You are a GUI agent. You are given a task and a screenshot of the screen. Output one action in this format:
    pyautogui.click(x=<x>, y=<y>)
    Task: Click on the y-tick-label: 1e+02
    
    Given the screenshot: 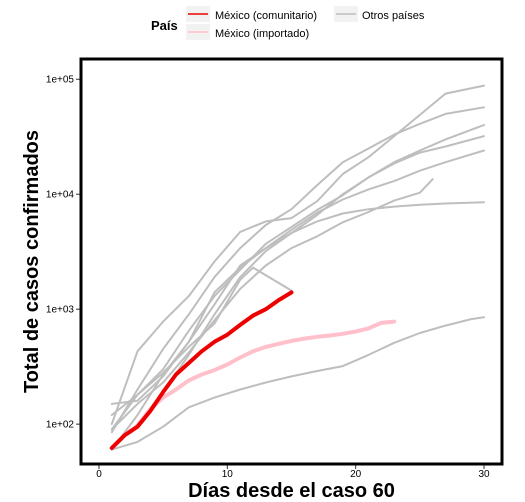 What is the action you would take?
    pyautogui.click(x=60, y=425)
    